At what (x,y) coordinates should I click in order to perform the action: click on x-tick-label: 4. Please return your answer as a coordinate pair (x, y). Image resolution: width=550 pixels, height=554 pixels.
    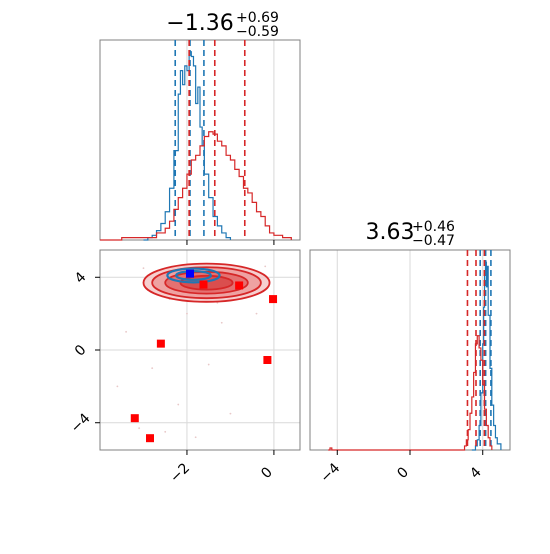
    Looking at the image, I should click on (476, 473).